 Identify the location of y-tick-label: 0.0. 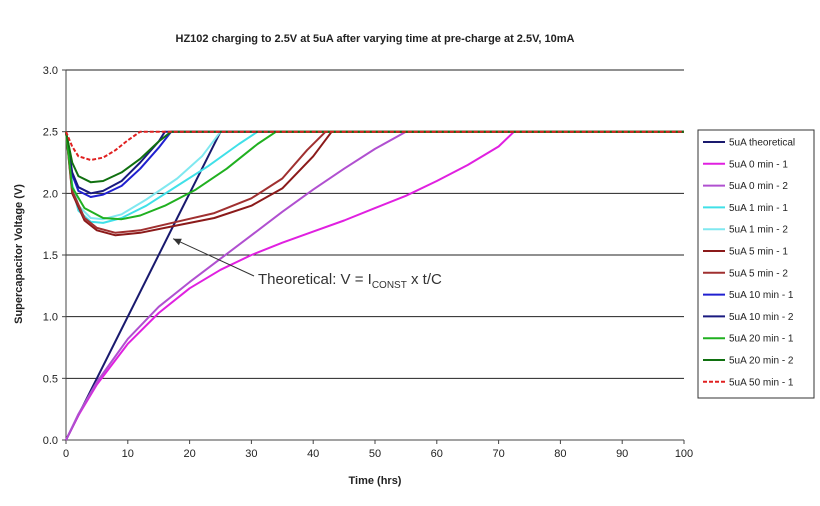
(50, 441).